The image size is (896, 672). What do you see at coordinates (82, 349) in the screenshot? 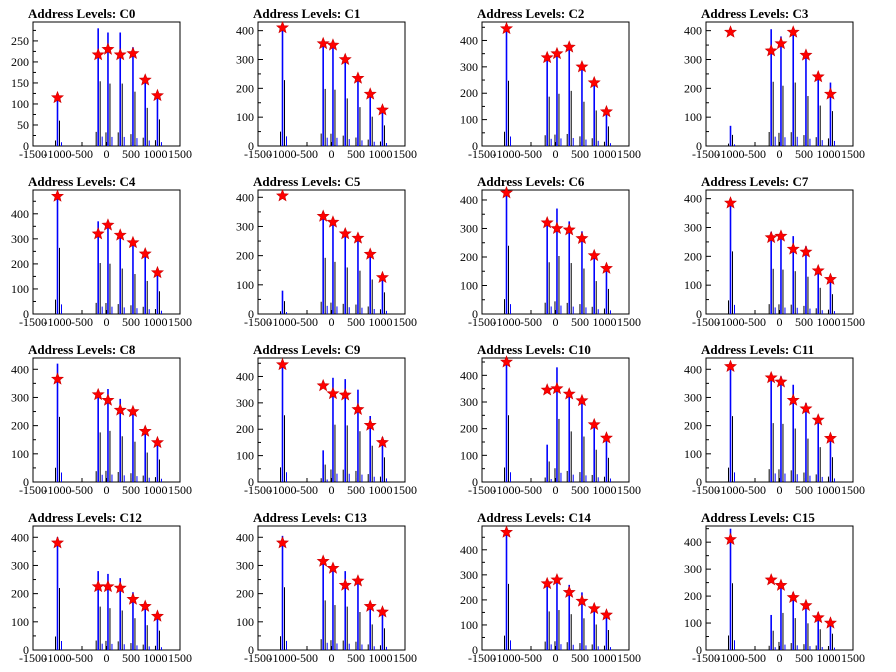
I see `chart-title: Address Levels: C8` at bounding box center [82, 349].